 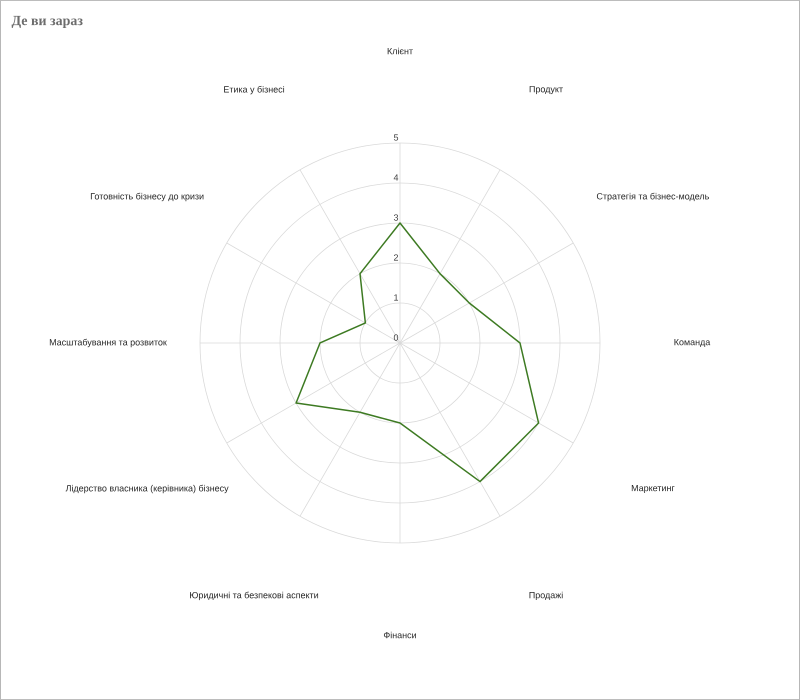 What do you see at coordinates (692, 343) in the screenshot?
I see `spoke-label: Команда` at bounding box center [692, 343].